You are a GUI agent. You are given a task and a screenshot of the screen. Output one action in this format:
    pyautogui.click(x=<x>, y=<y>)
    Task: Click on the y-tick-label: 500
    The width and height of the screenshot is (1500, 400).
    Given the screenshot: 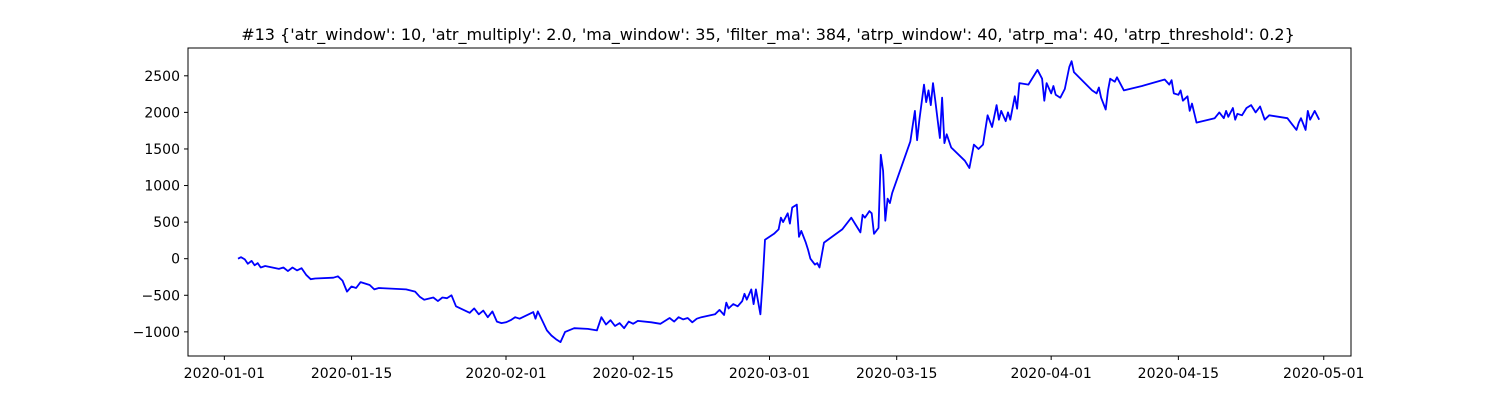 What is the action you would take?
    pyautogui.click(x=166, y=223)
    